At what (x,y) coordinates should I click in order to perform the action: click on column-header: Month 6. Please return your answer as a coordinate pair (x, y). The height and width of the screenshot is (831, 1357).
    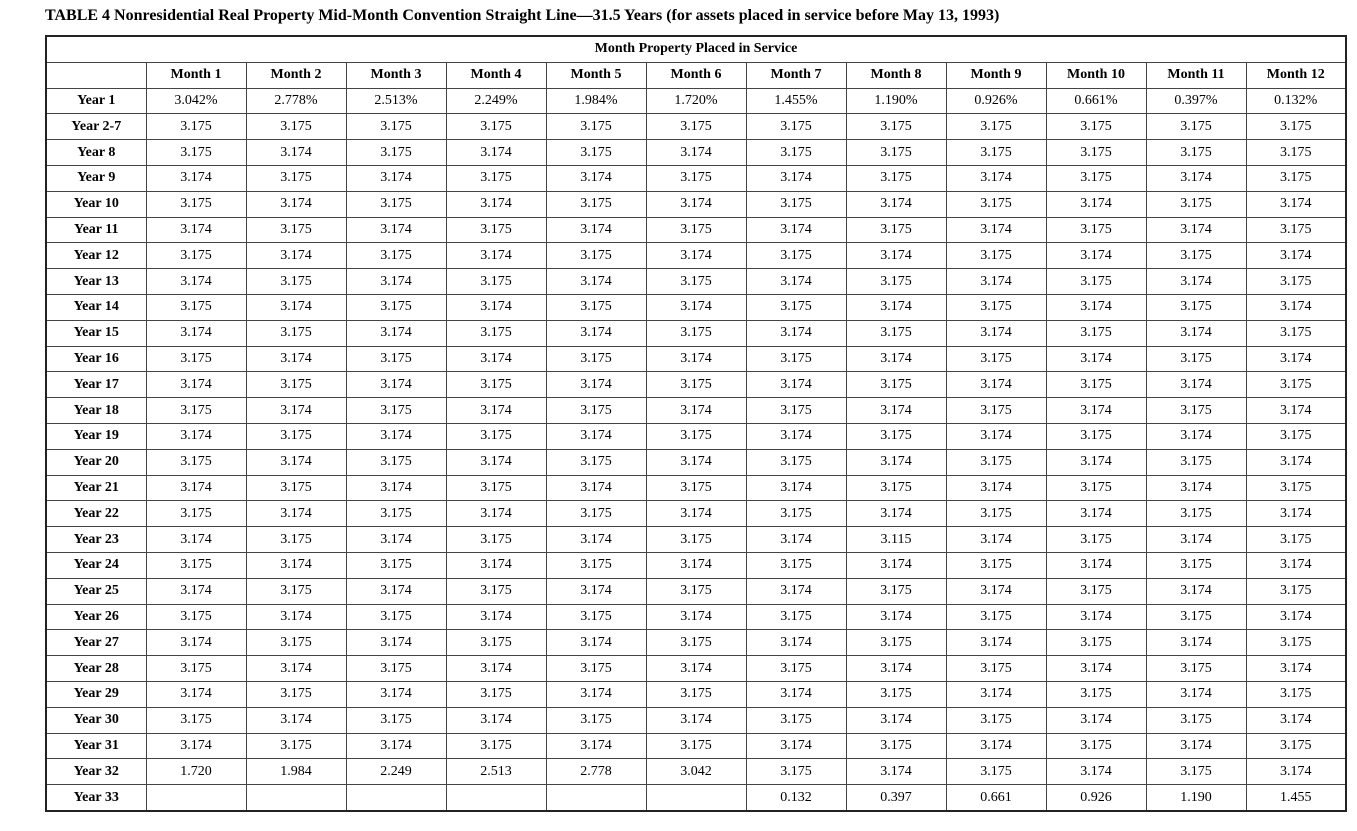
    Looking at the image, I should click on (696, 75).